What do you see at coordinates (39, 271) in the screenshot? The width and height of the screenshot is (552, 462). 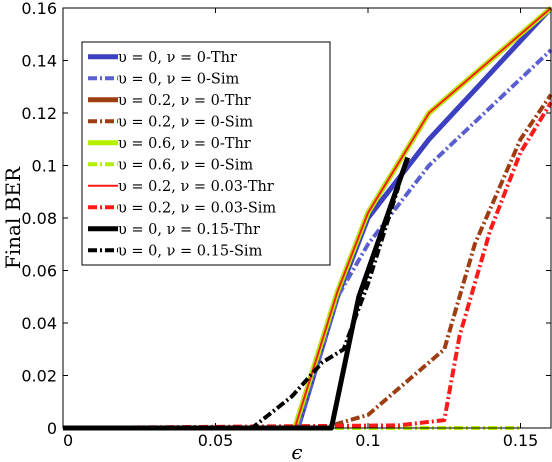 I see `y-tick-label: 0.06` at bounding box center [39, 271].